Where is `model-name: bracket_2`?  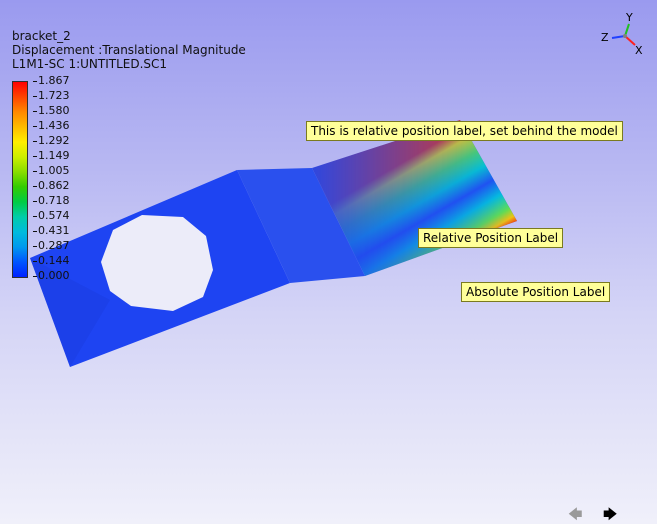 model-name: bracket_2 is located at coordinates (41, 36).